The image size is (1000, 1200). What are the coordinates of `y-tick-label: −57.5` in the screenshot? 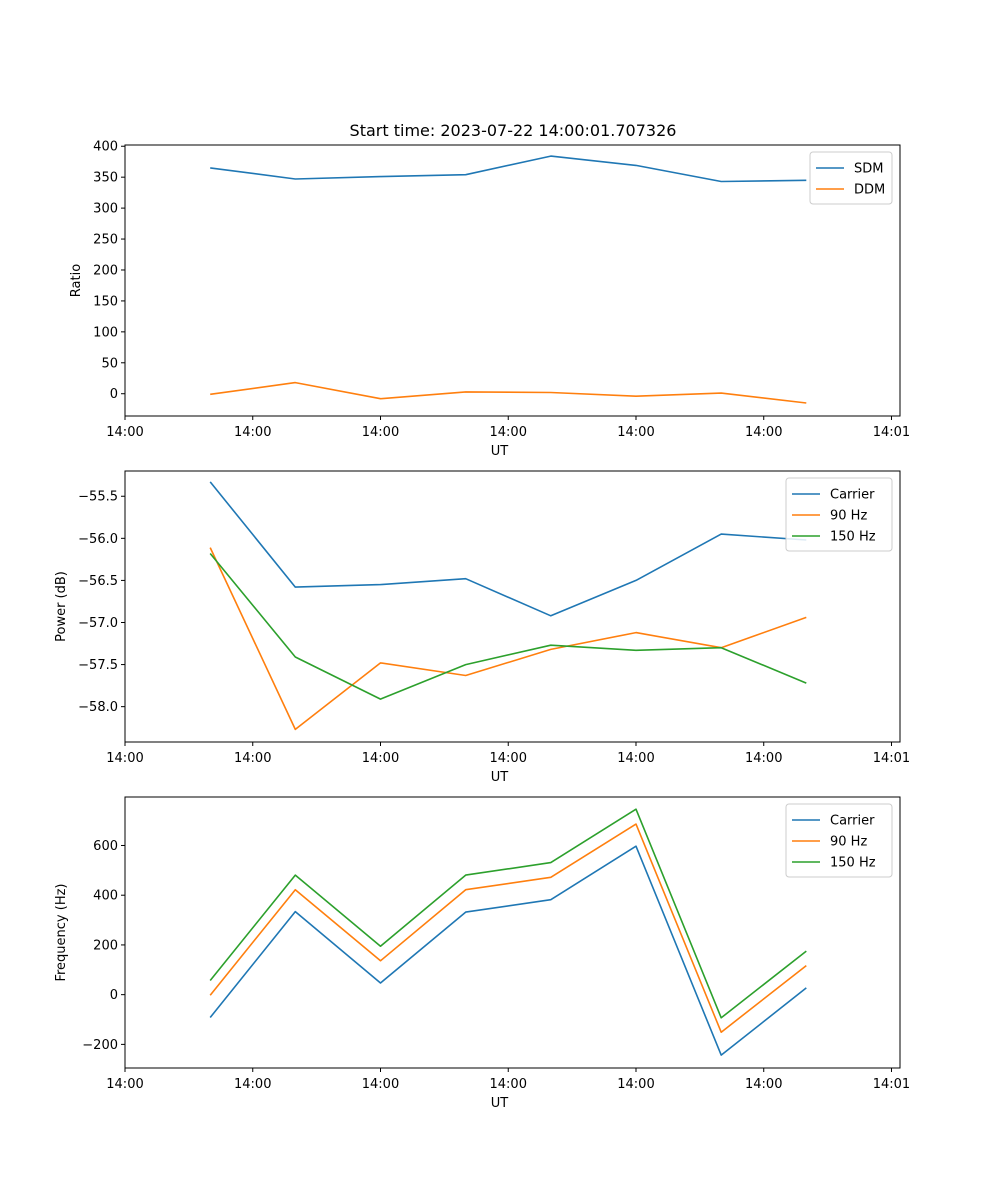 It's located at (98, 665).